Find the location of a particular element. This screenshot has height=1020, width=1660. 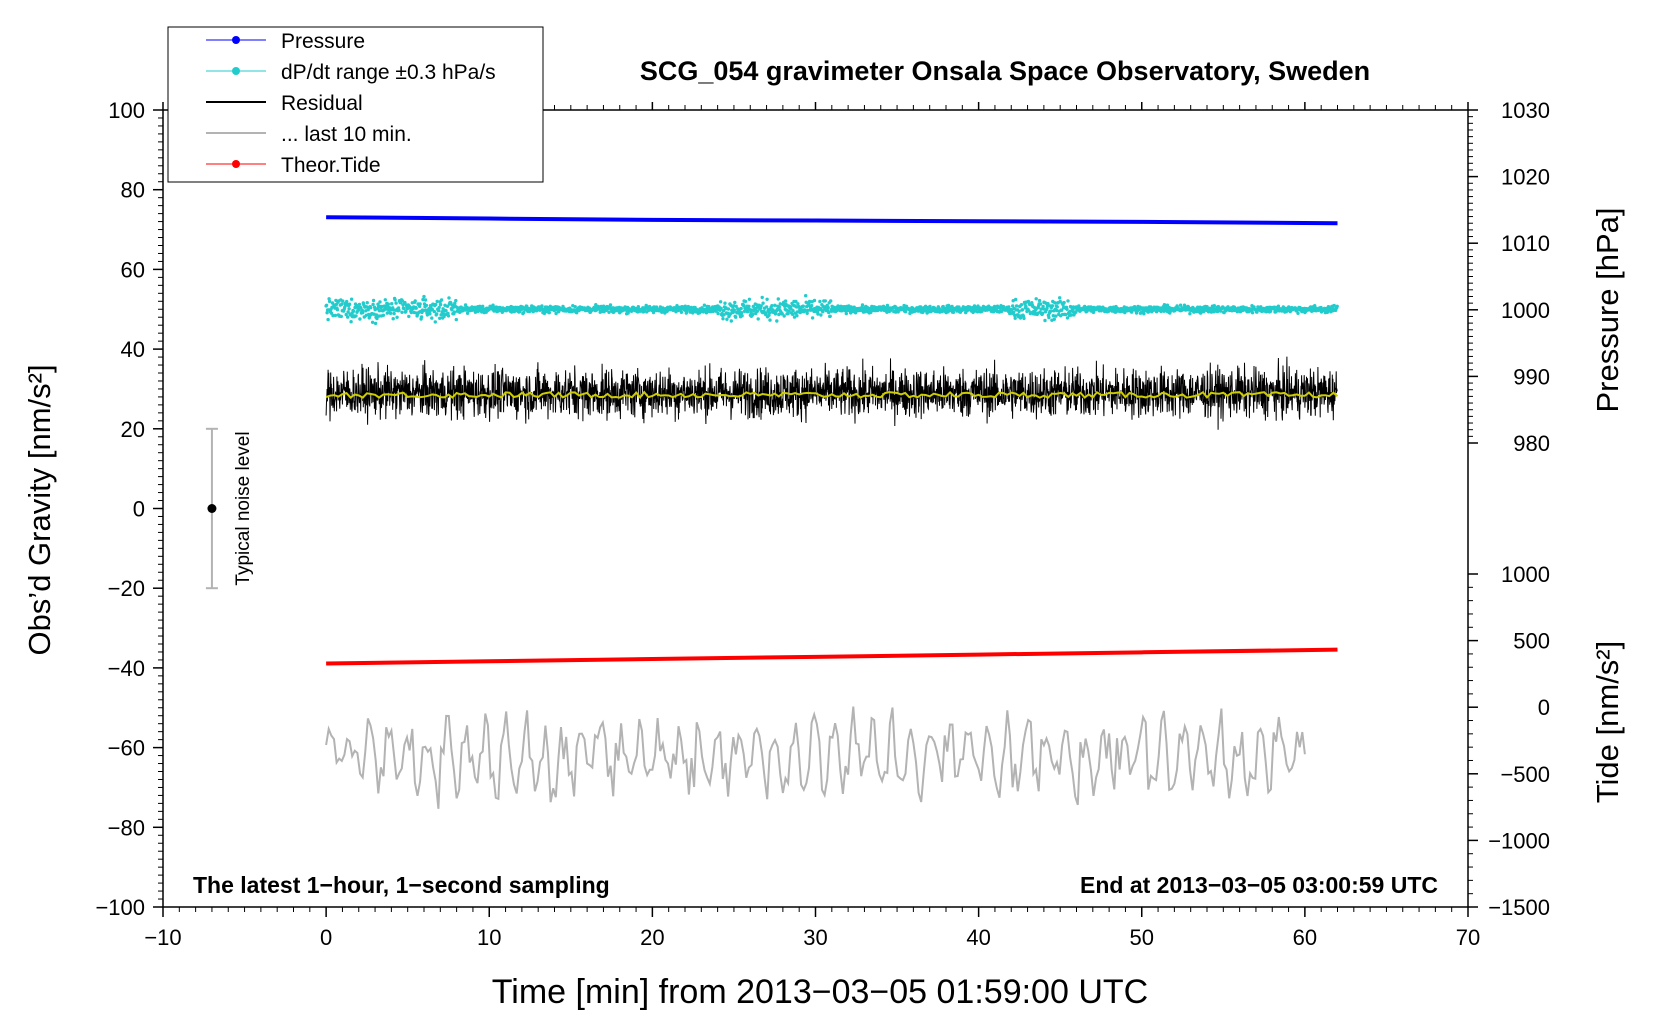

y-tide-tick-label: 500 is located at coordinates (1531, 641).